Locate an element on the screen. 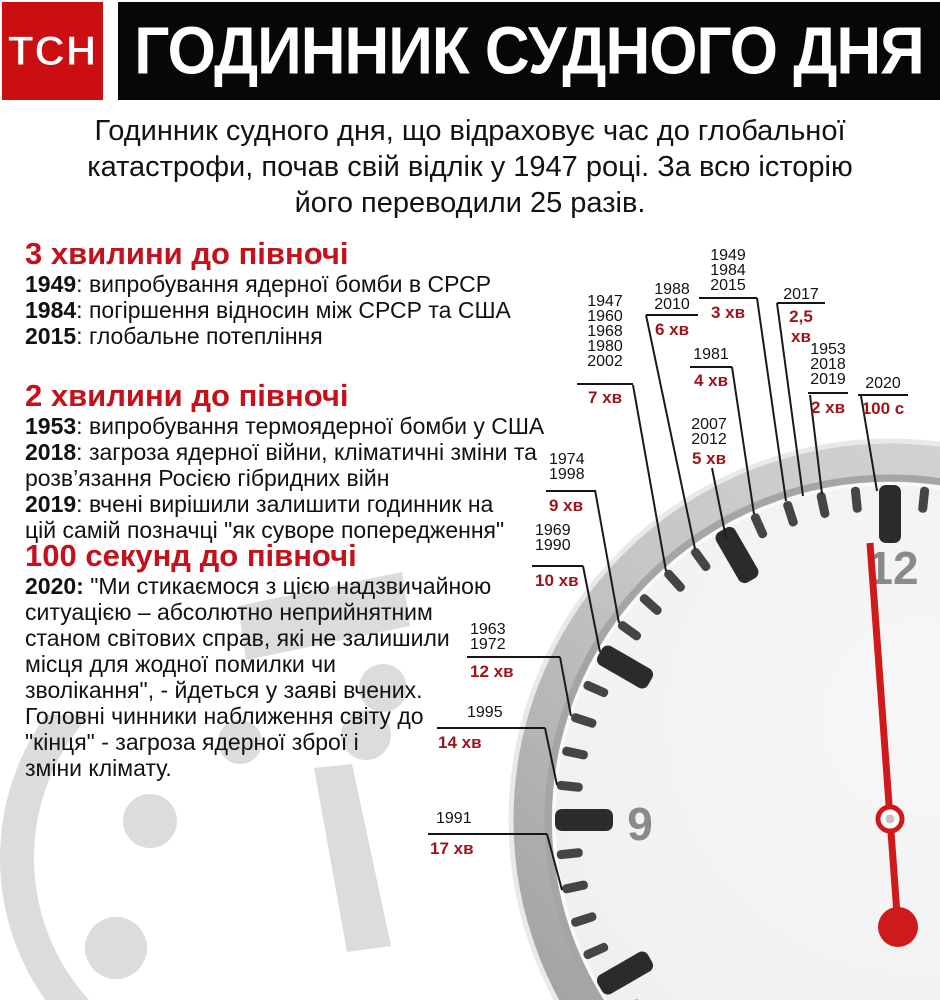 This screenshot has width=940, height=1000. clock-annotation-12min: 1963 1972 12 хв is located at coordinates (513, 652).